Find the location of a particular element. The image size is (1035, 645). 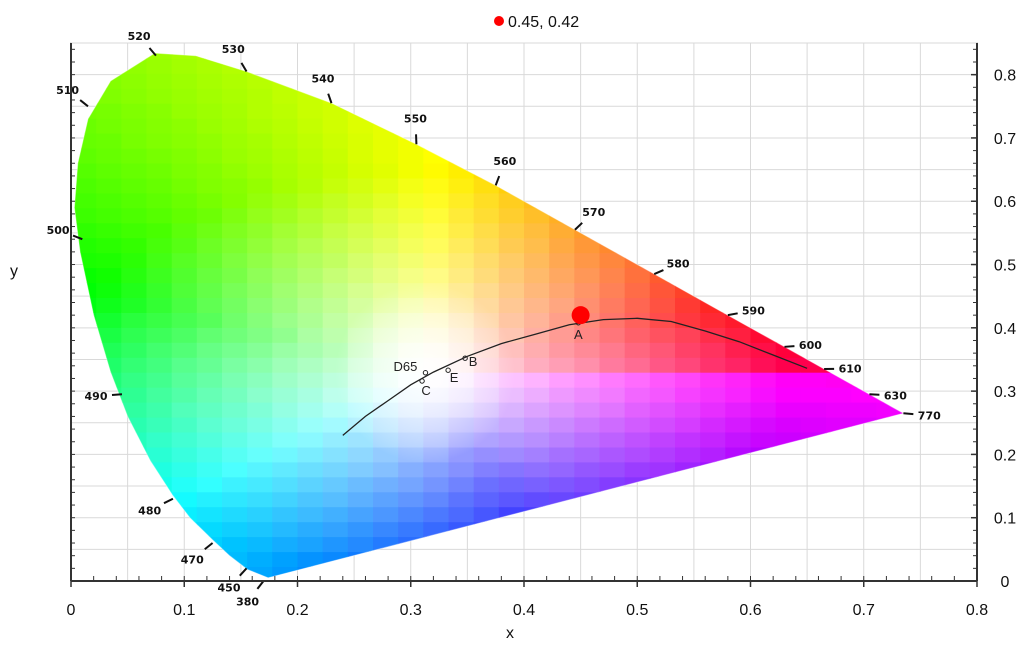

white-point-marker is located at coordinates (422, 381).